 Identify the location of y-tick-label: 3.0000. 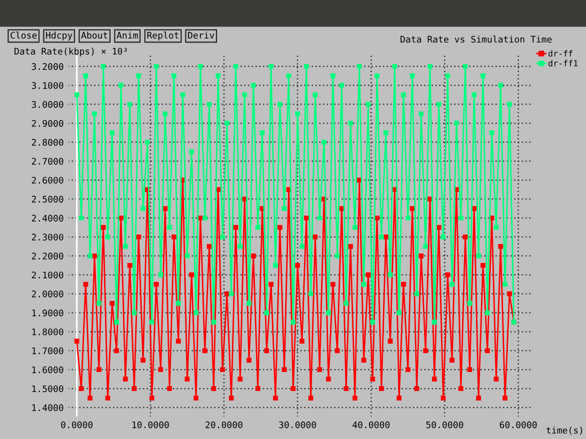
(48, 104).